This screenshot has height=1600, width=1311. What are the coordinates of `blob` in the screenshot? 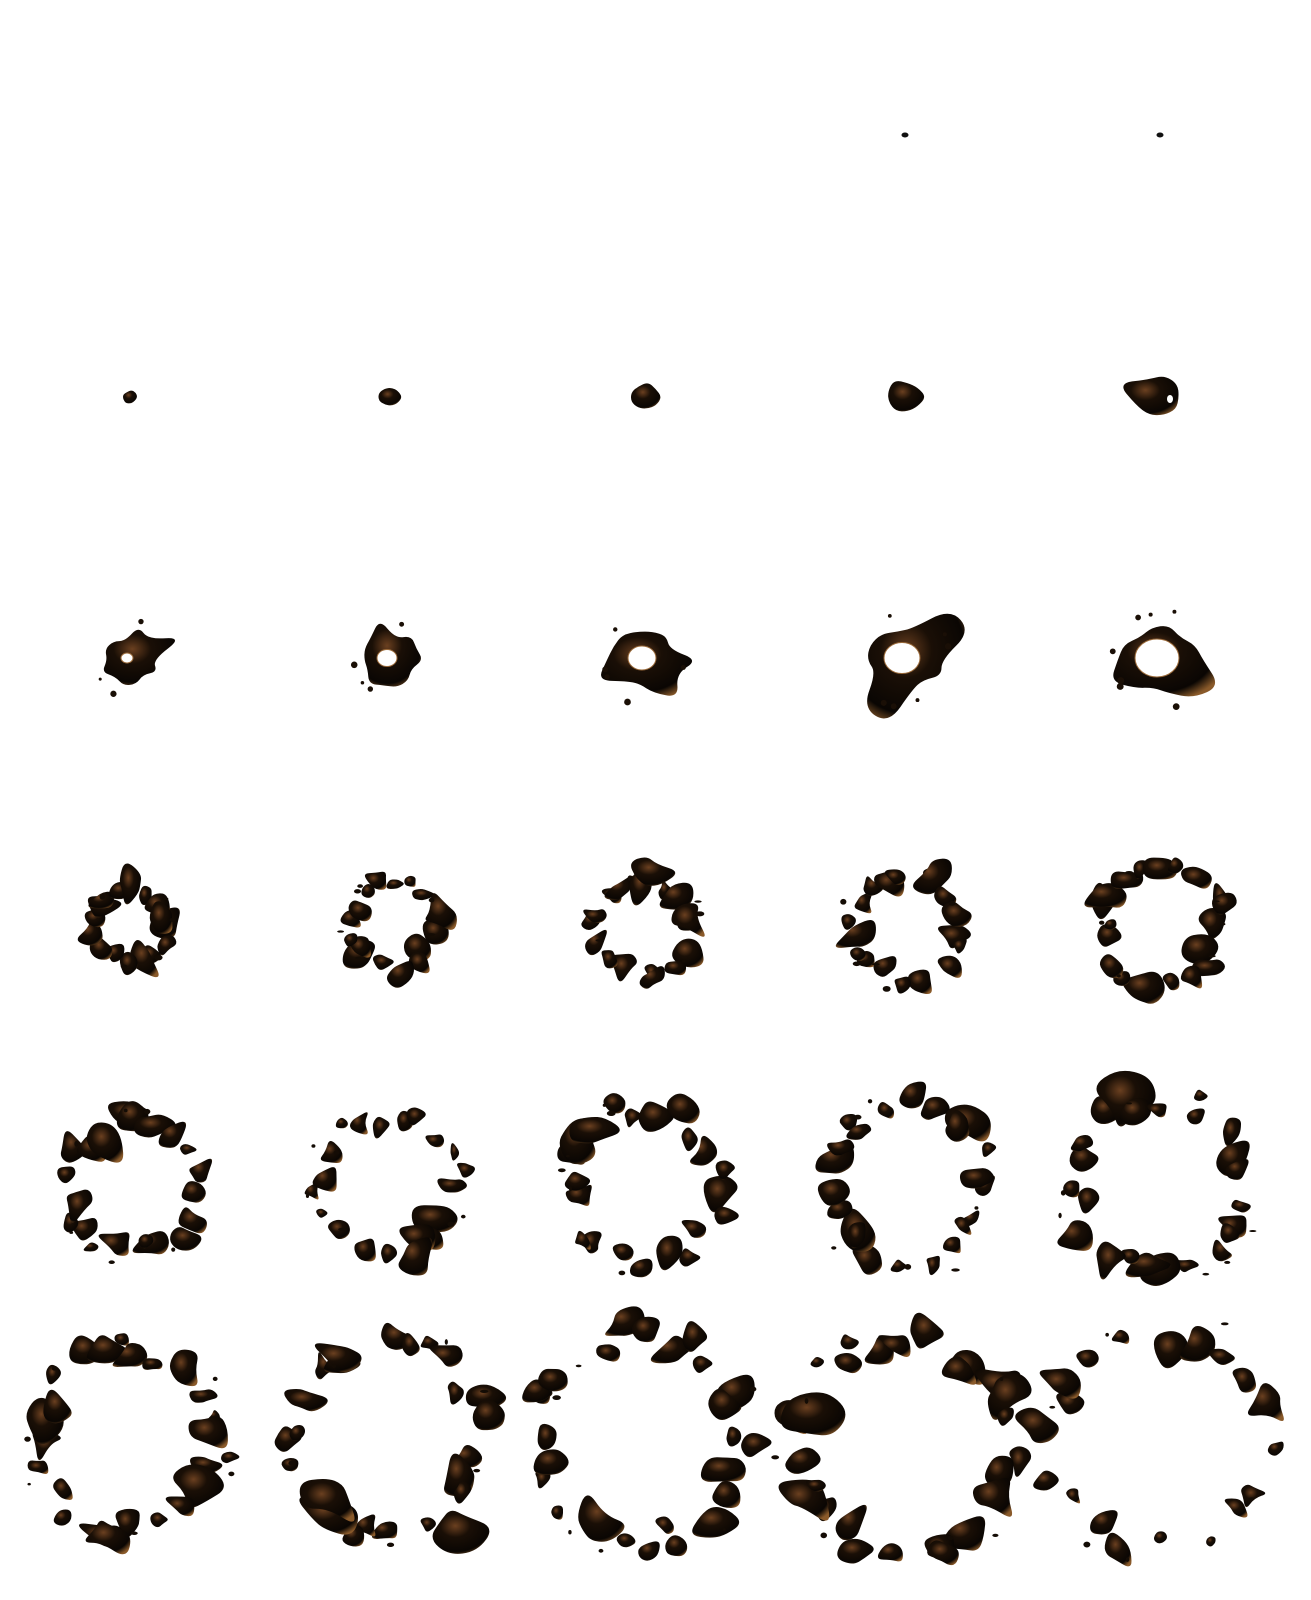 It's located at (906, 396).